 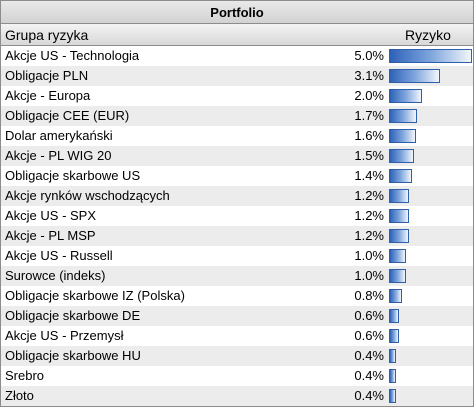 I want to click on risk-group-name: Surowce (indeks), so click(x=55, y=275).